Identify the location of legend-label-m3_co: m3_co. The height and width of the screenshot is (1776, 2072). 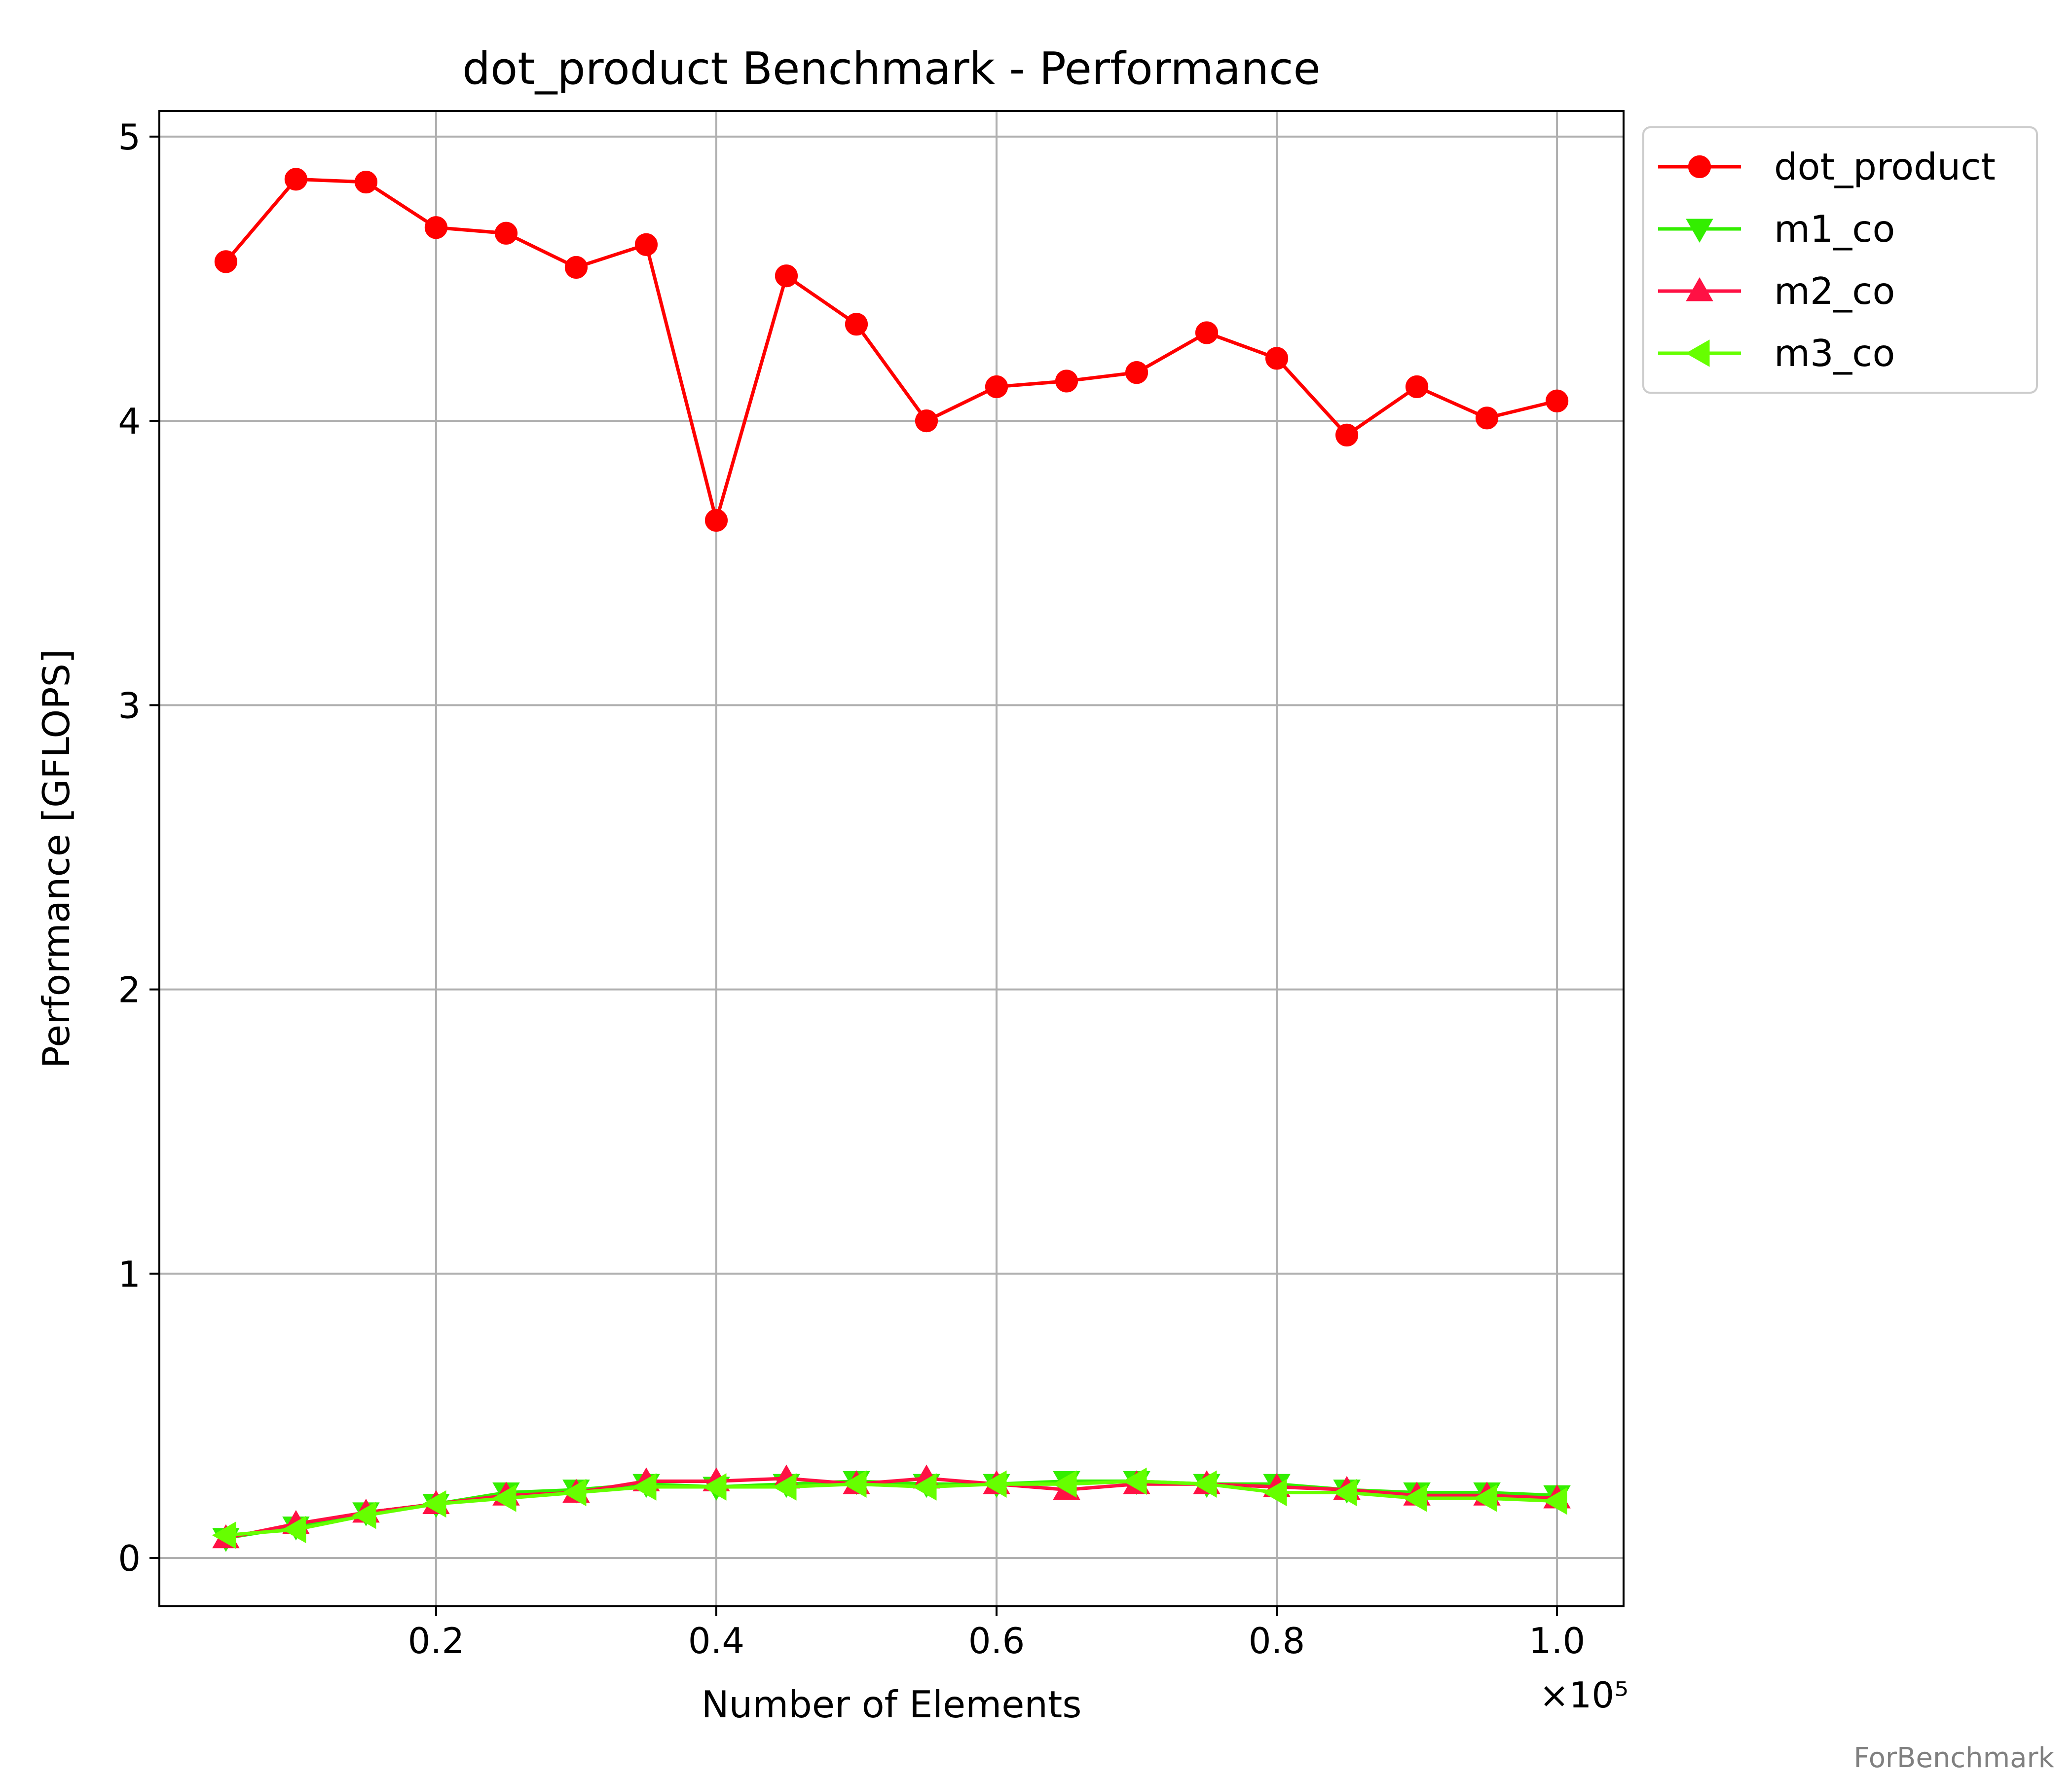
(1835, 353).